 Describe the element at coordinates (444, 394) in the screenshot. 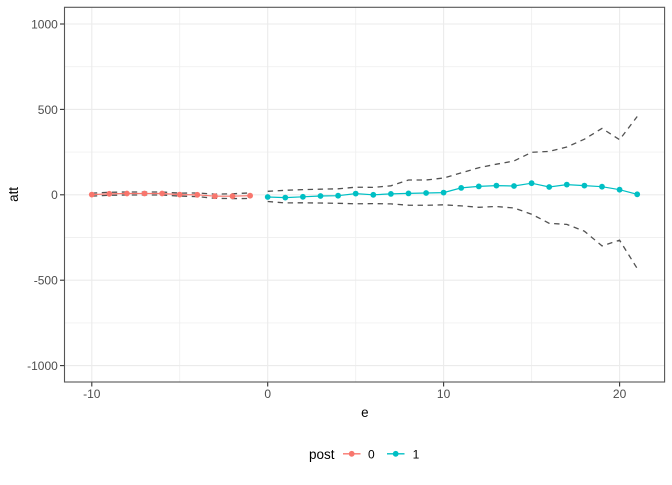

I see `svg-text: 10` at that location.